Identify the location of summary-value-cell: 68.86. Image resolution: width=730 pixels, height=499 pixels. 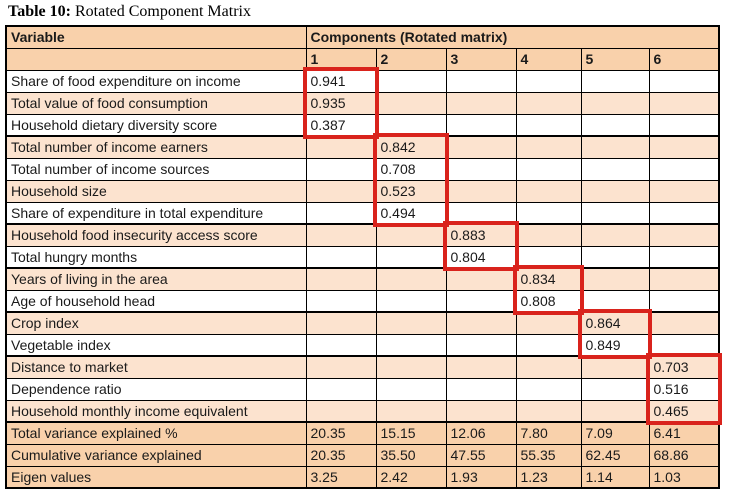
(684, 455).